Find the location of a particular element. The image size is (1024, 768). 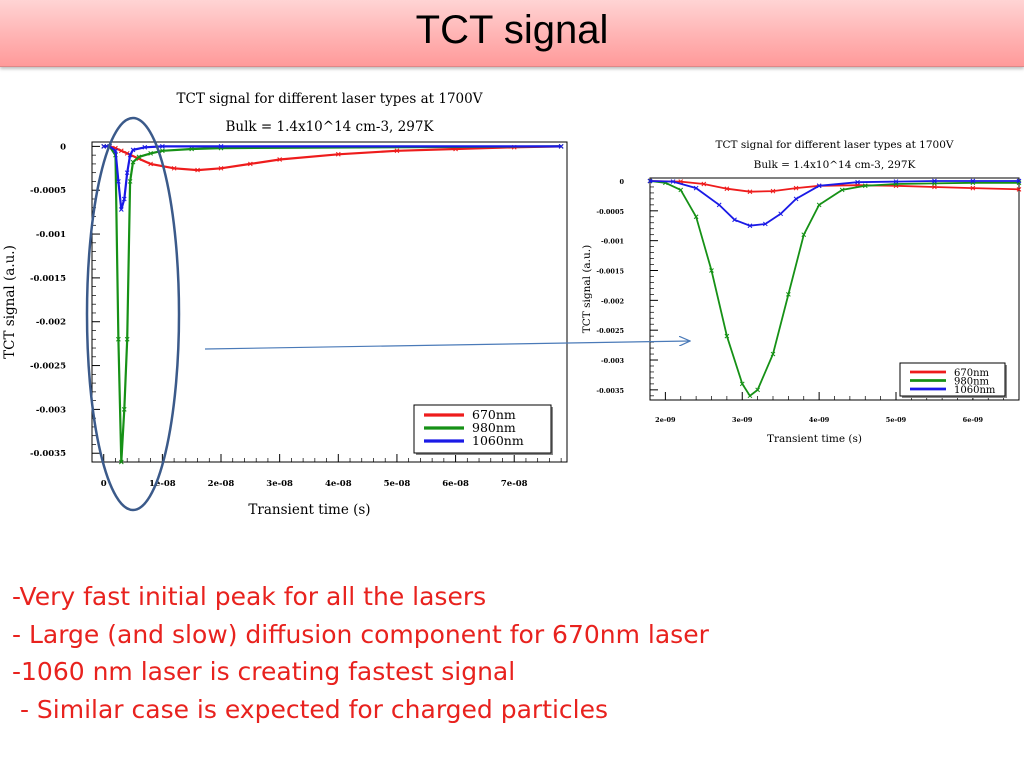

x-tick-label: 0 is located at coordinates (104, 484).